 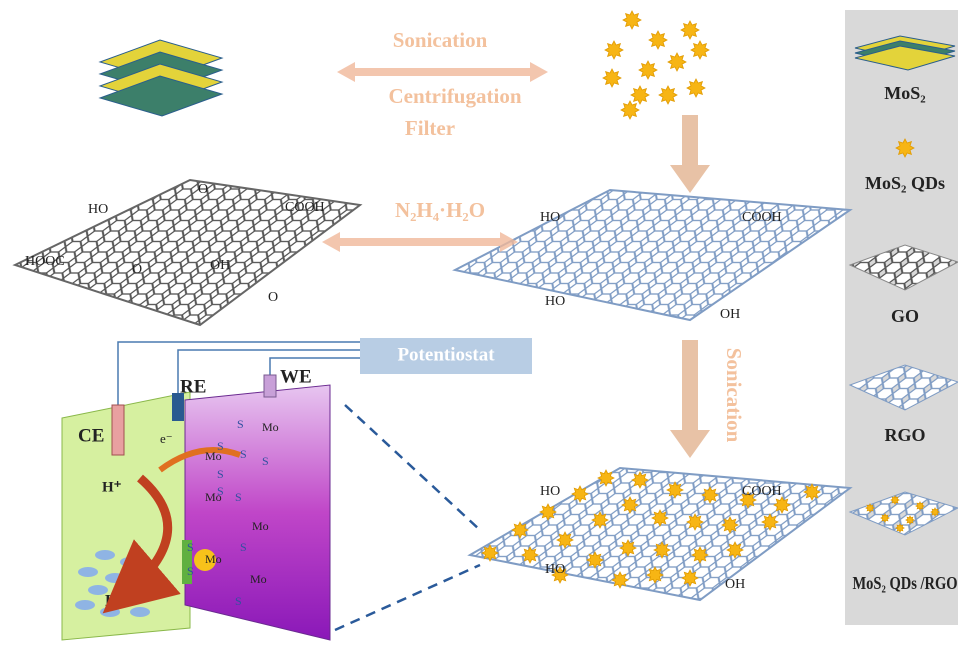 What do you see at coordinates (200, 460) in the screenshot?
I see `electron-arrow` at bounding box center [200, 460].